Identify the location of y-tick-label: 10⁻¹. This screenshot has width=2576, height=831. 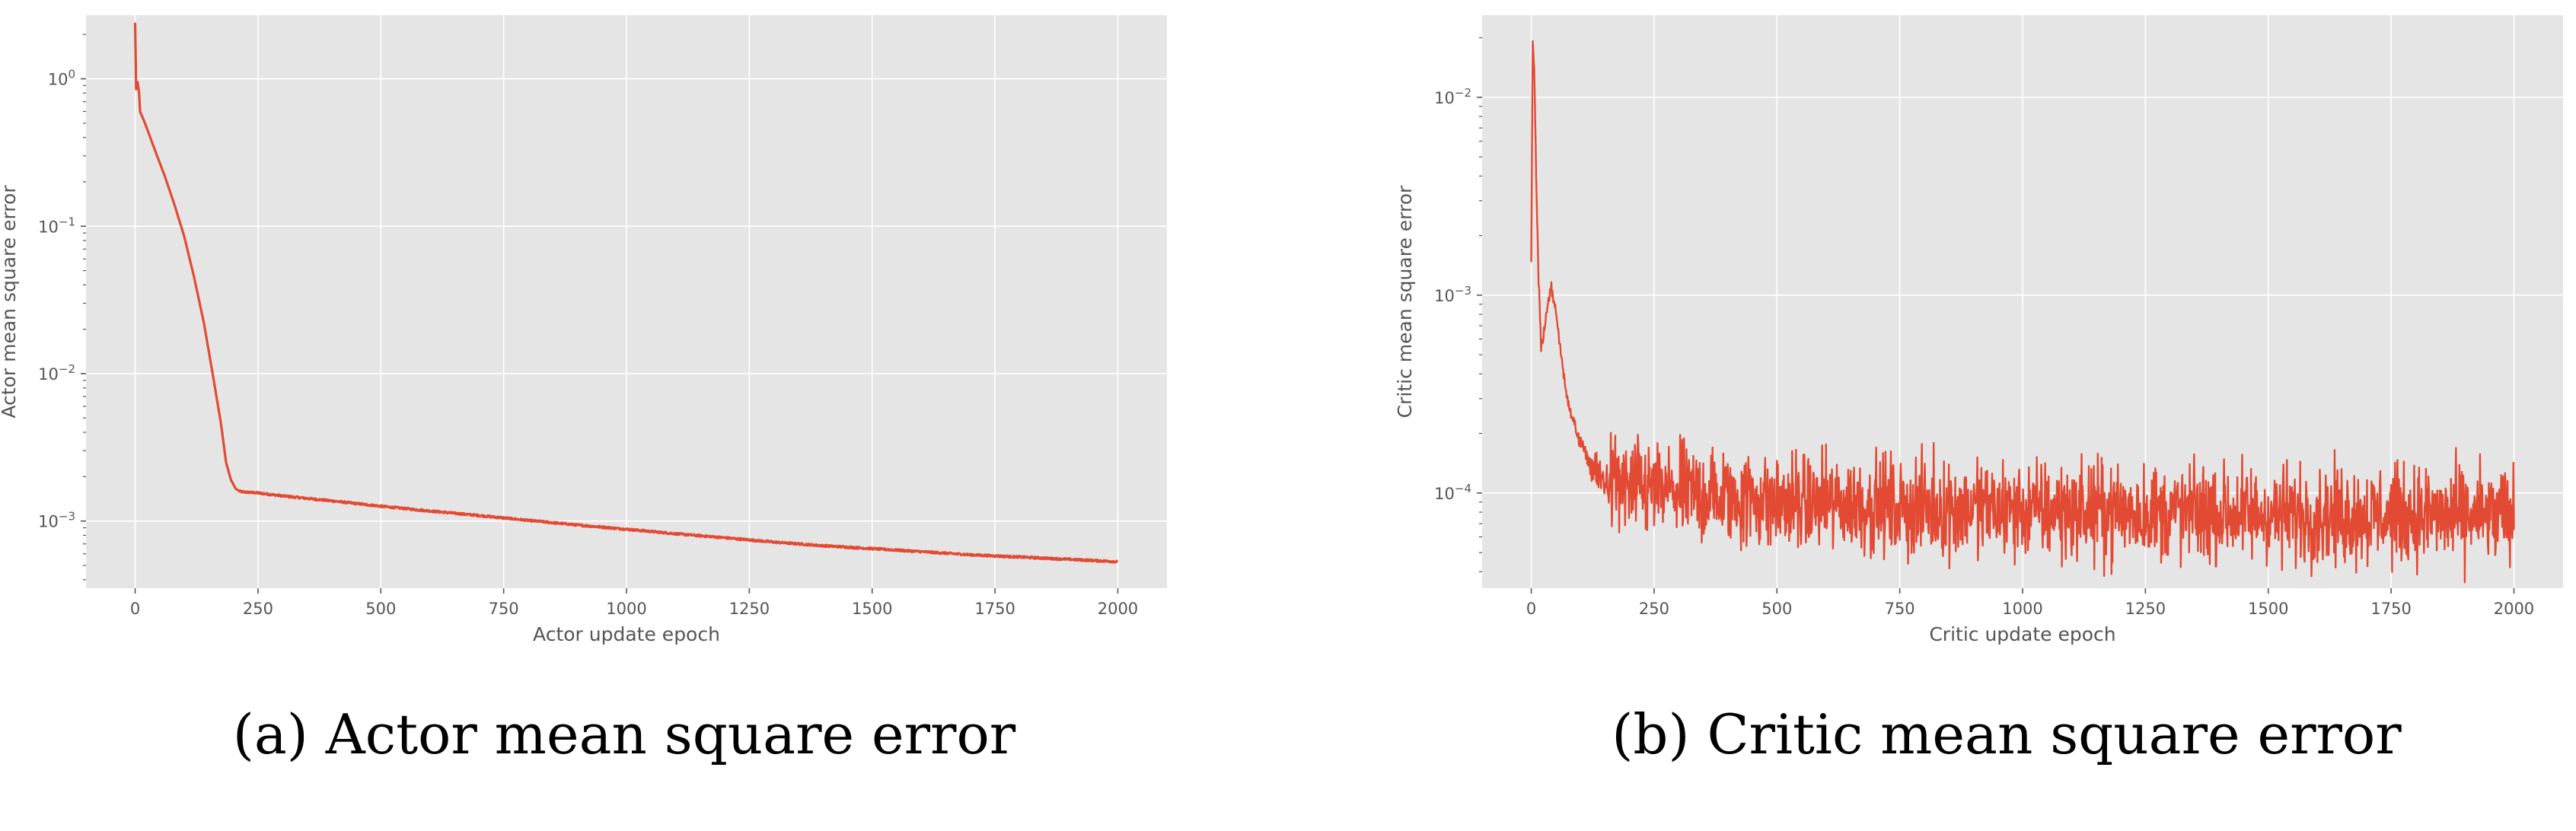
(56, 225).